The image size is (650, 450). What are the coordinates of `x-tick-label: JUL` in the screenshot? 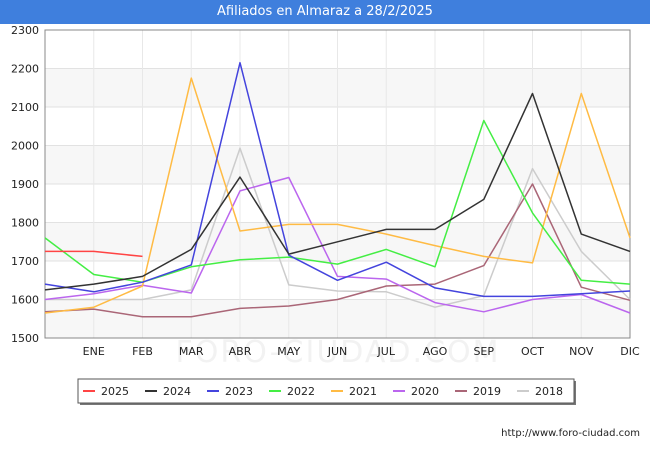 It's located at (386, 351).